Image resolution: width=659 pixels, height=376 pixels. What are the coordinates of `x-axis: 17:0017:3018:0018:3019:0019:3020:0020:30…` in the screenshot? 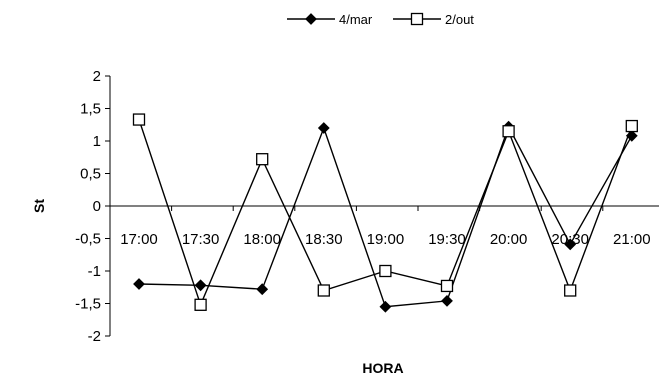 It's located at (384, 226).